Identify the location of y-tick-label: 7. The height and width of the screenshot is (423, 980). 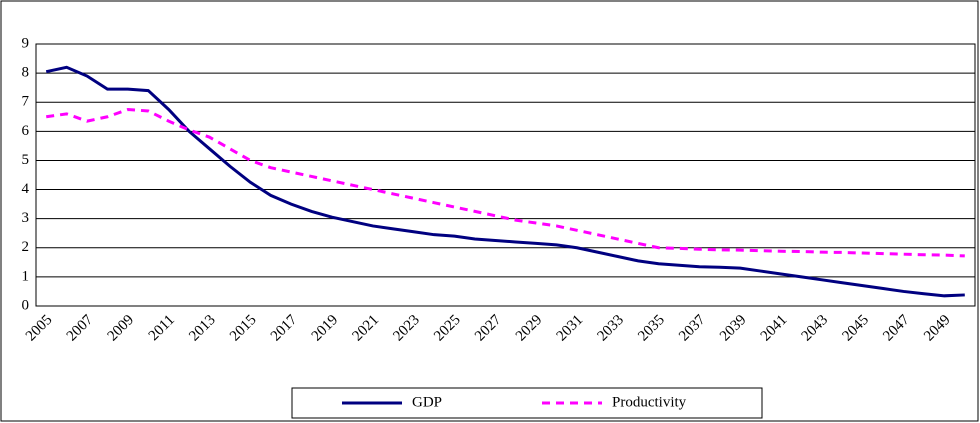
(26, 102).